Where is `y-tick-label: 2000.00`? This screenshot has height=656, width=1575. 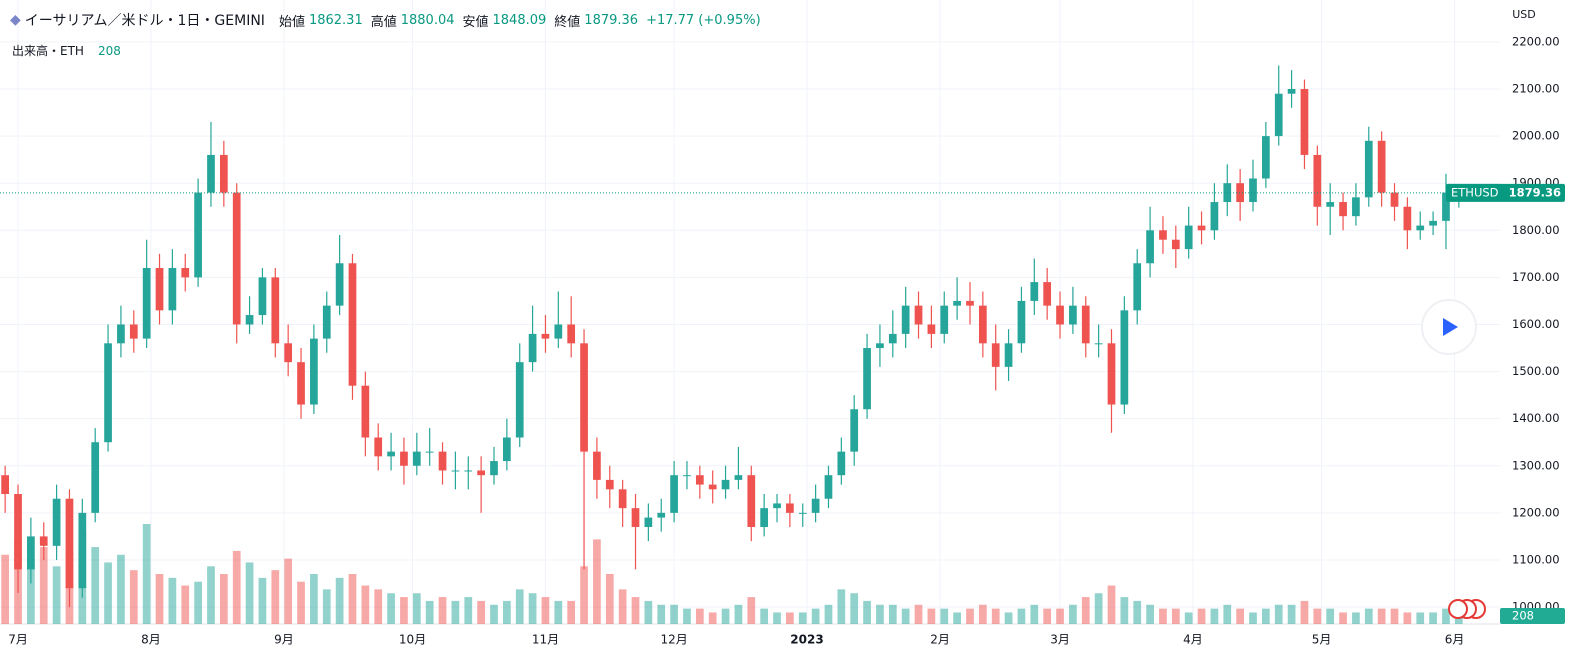 y-tick-label: 2000.00 is located at coordinates (1536, 136).